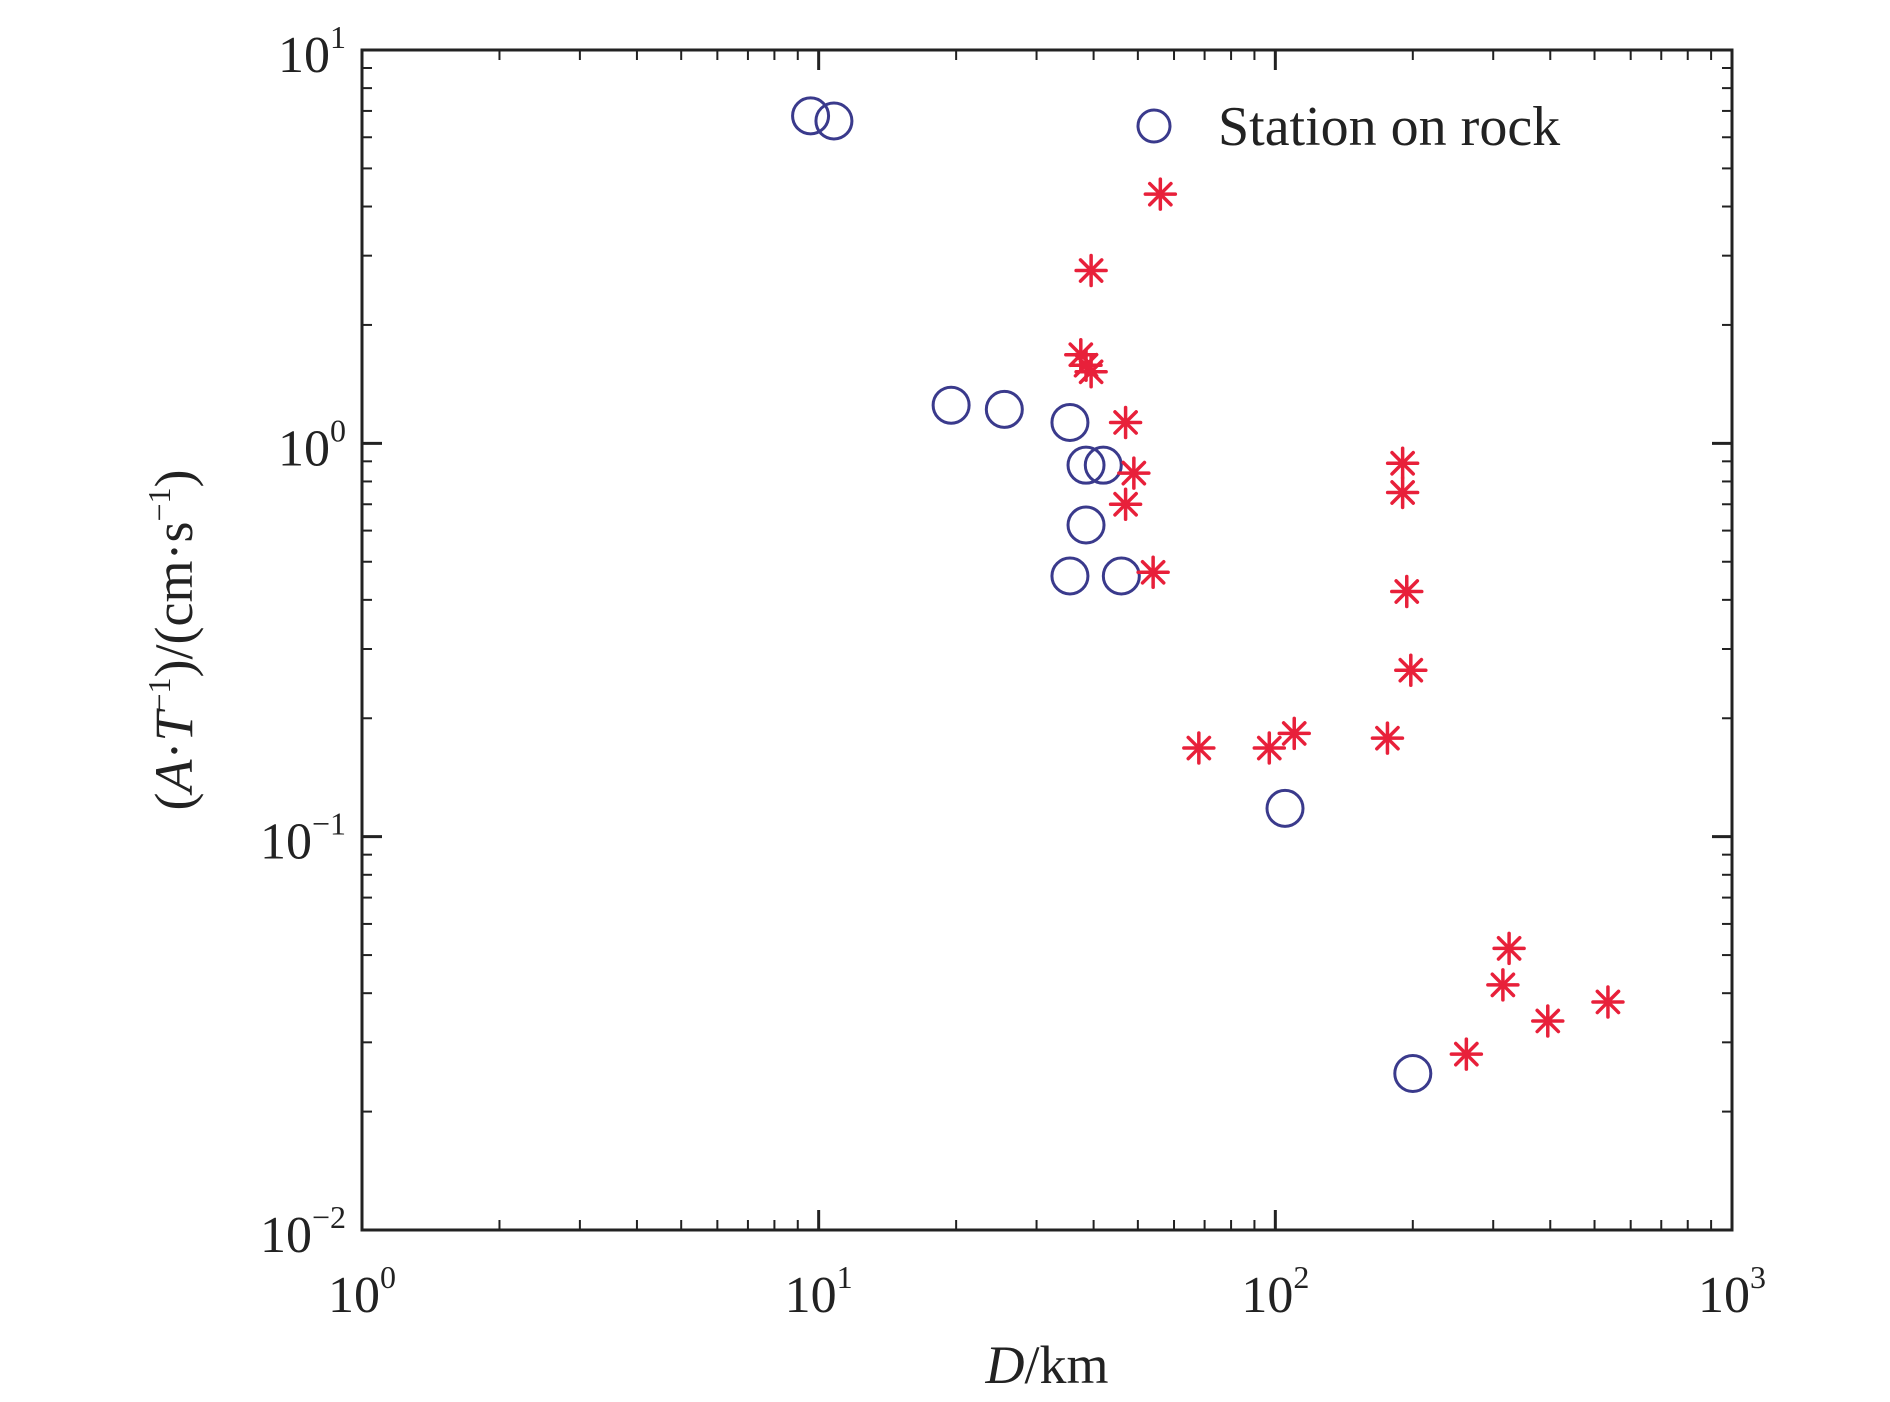 Image resolution: width=1890 pixels, height=1402 pixels. I want to click on y-tick-label: 10⁰, so click(312, 444).